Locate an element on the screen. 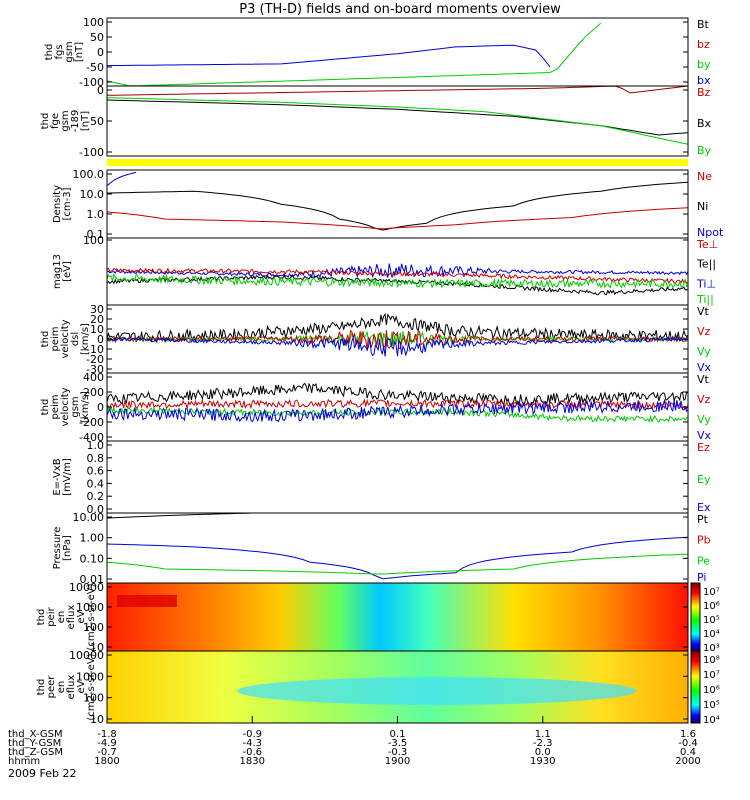 The height and width of the screenshot is (800, 750). legend-Te⊥: Te⊥ is located at coordinates (707, 244).